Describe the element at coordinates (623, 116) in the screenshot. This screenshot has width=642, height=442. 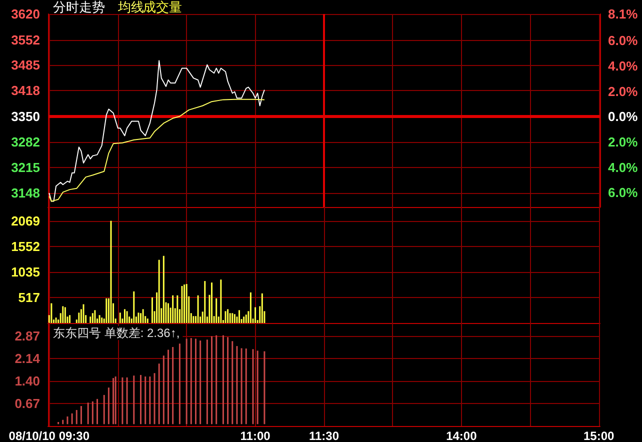
I see `y2-tick-label: 0.0%` at that location.